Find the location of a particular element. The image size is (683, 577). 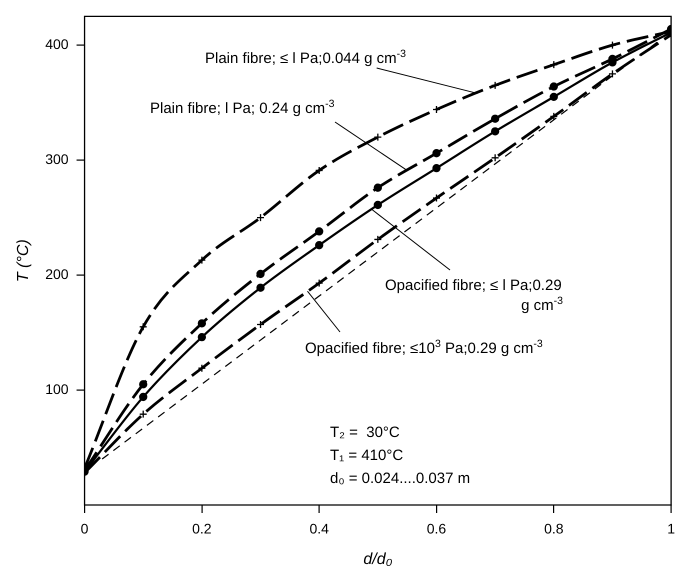

x-axis-title: d/d₀ is located at coordinates (378, 559).